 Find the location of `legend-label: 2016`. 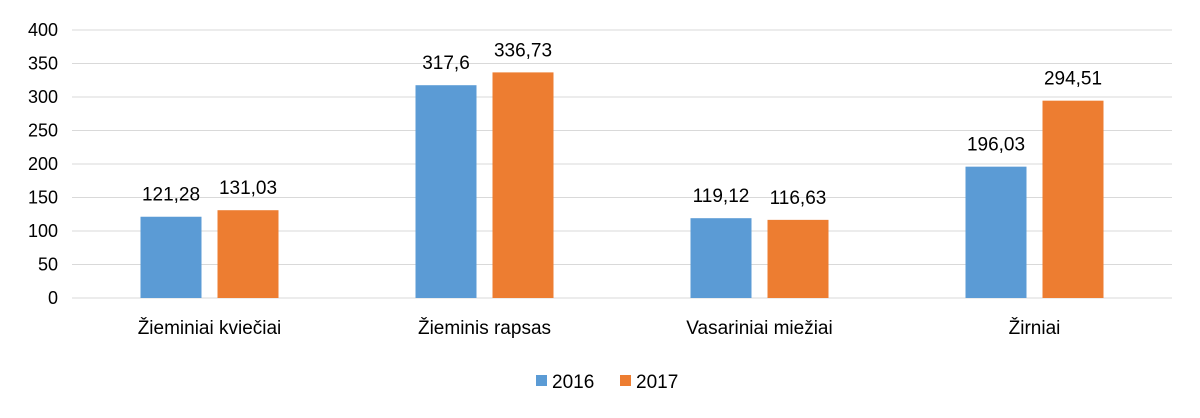

legend-label: 2016 is located at coordinates (573, 382).